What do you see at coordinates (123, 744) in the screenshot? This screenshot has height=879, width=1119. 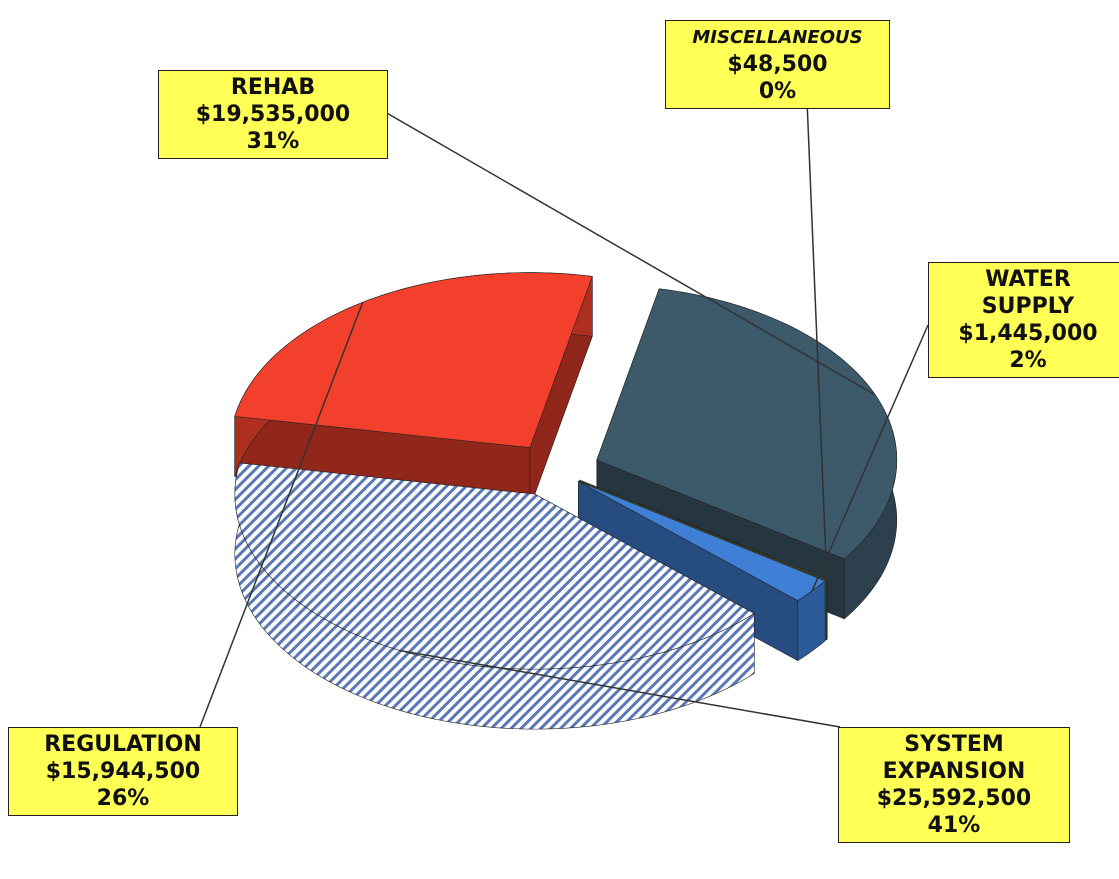 I see `label-name: REGULATION` at bounding box center [123, 744].